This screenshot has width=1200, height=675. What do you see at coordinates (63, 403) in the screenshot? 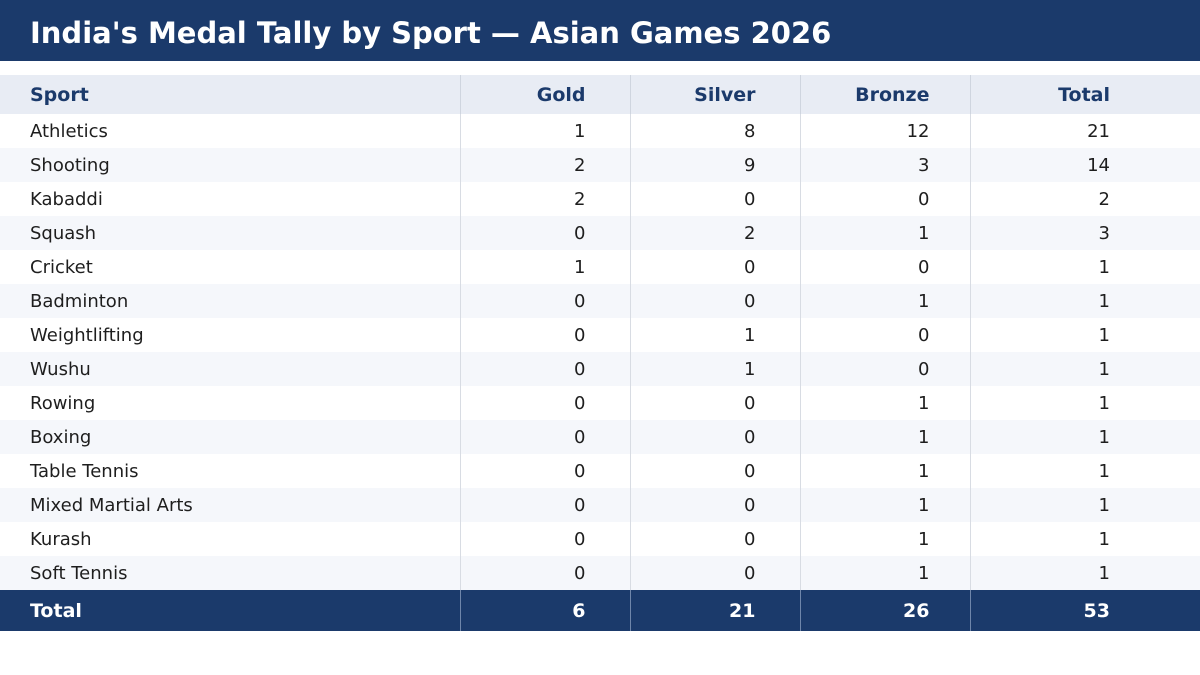
I see `sport-cell: Rowing` at bounding box center [63, 403].